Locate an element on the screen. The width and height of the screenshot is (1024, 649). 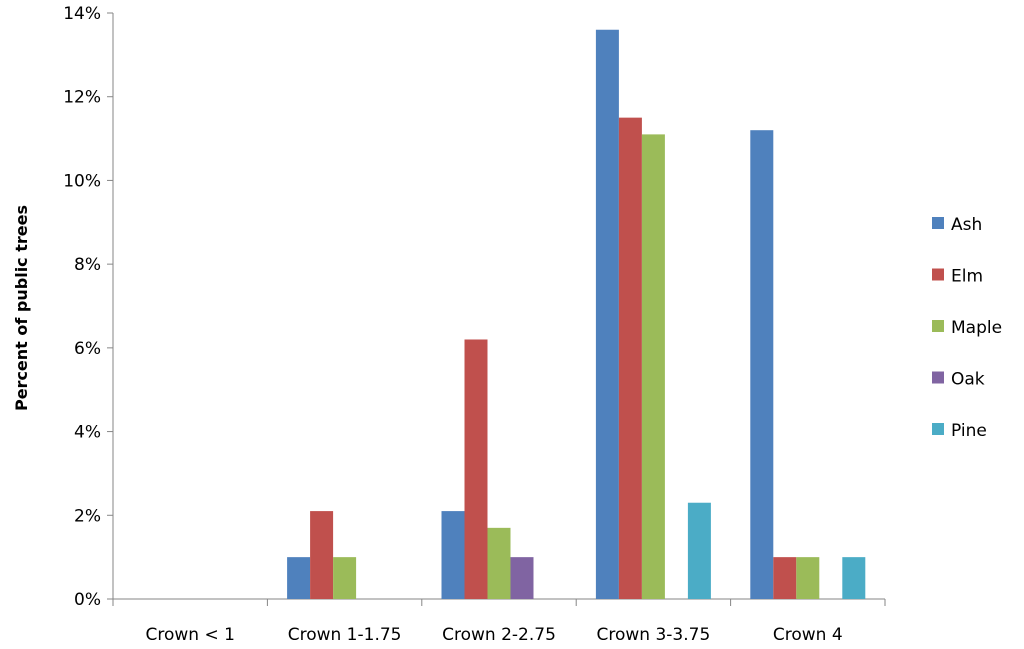
y-tick-label: 12% is located at coordinates (82, 98).